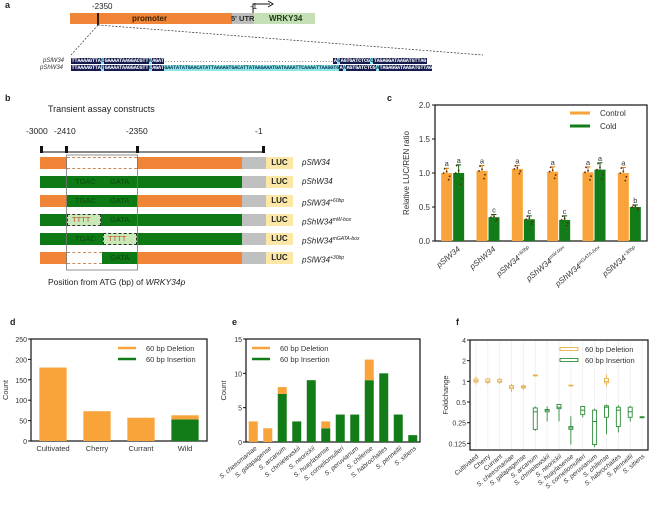 Image resolution: width=650 pixels, height=515 pixels. Describe the element at coordinates (482, 258) in the screenshot. I see `x-tick-label: pShW34` at that location.